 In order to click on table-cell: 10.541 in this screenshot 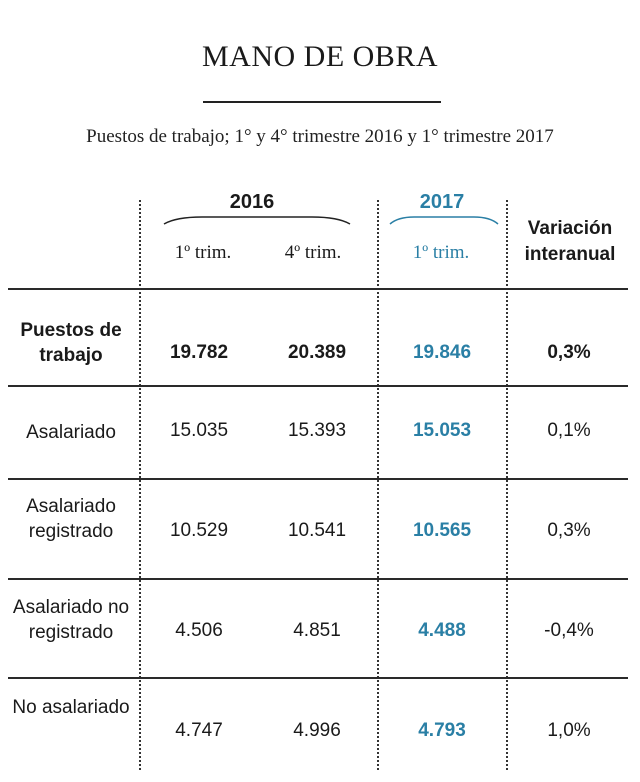, I will do `click(317, 530)`.